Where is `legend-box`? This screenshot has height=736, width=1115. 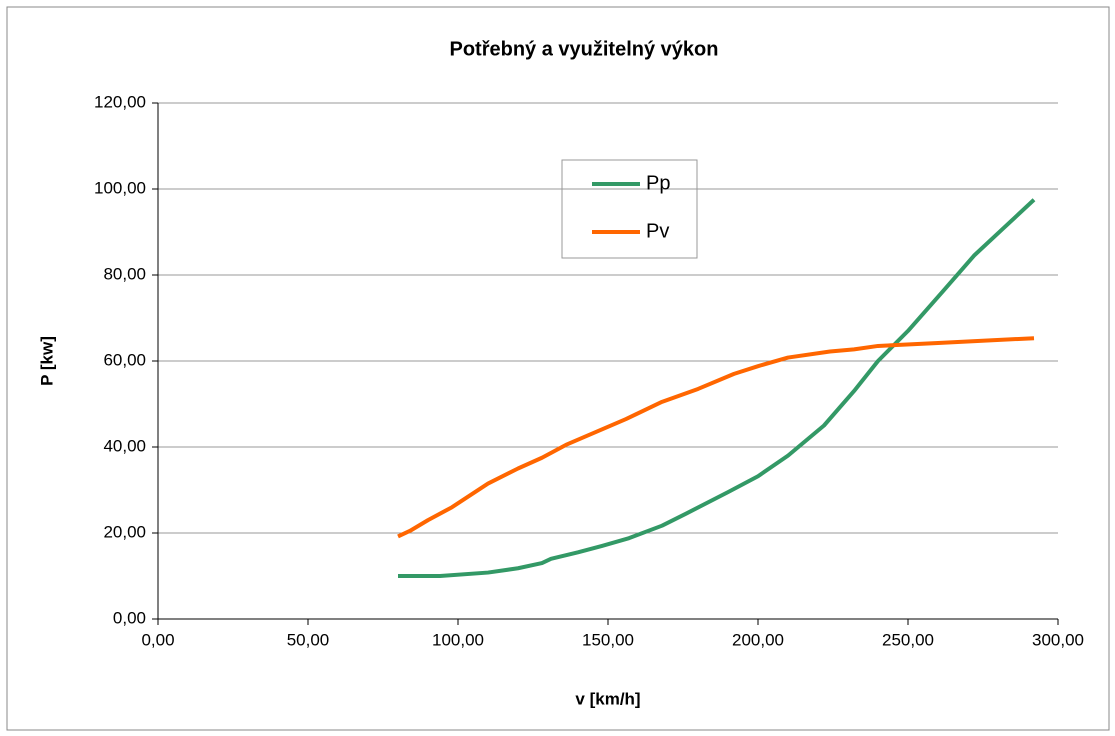
legend-box is located at coordinates (629, 209).